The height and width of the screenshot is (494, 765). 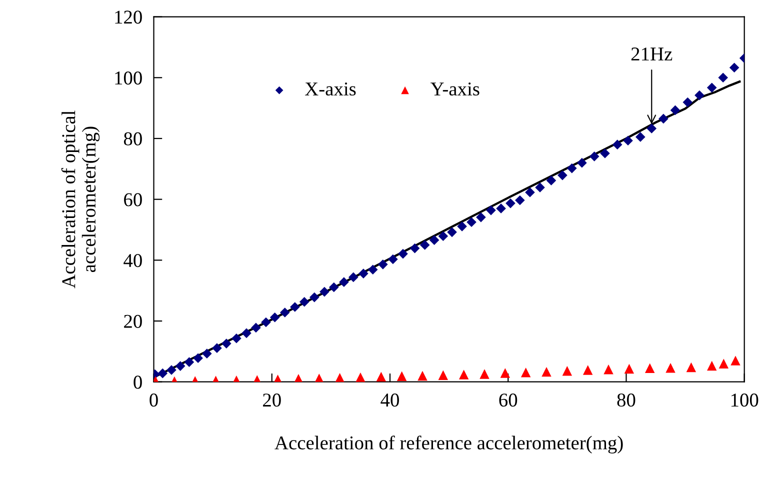 I want to click on y-tick-label: 0, so click(x=138, y=382).